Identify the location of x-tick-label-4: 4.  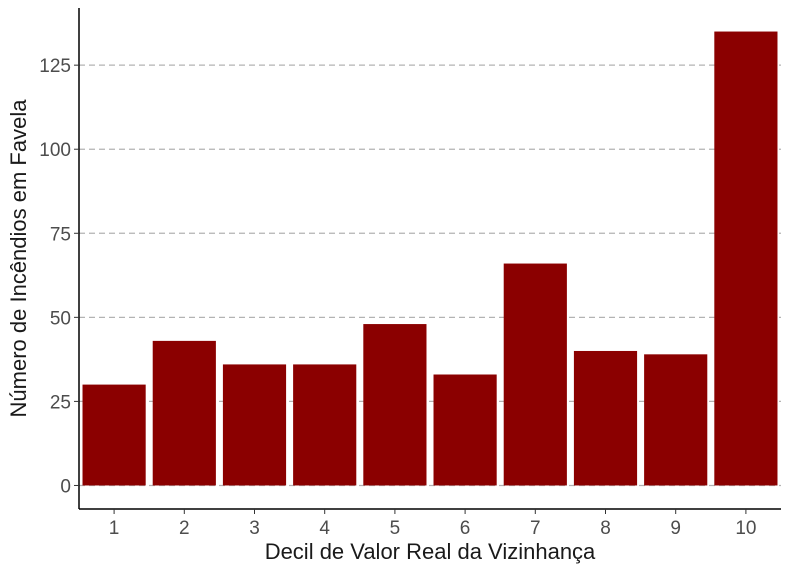
(324, 528).